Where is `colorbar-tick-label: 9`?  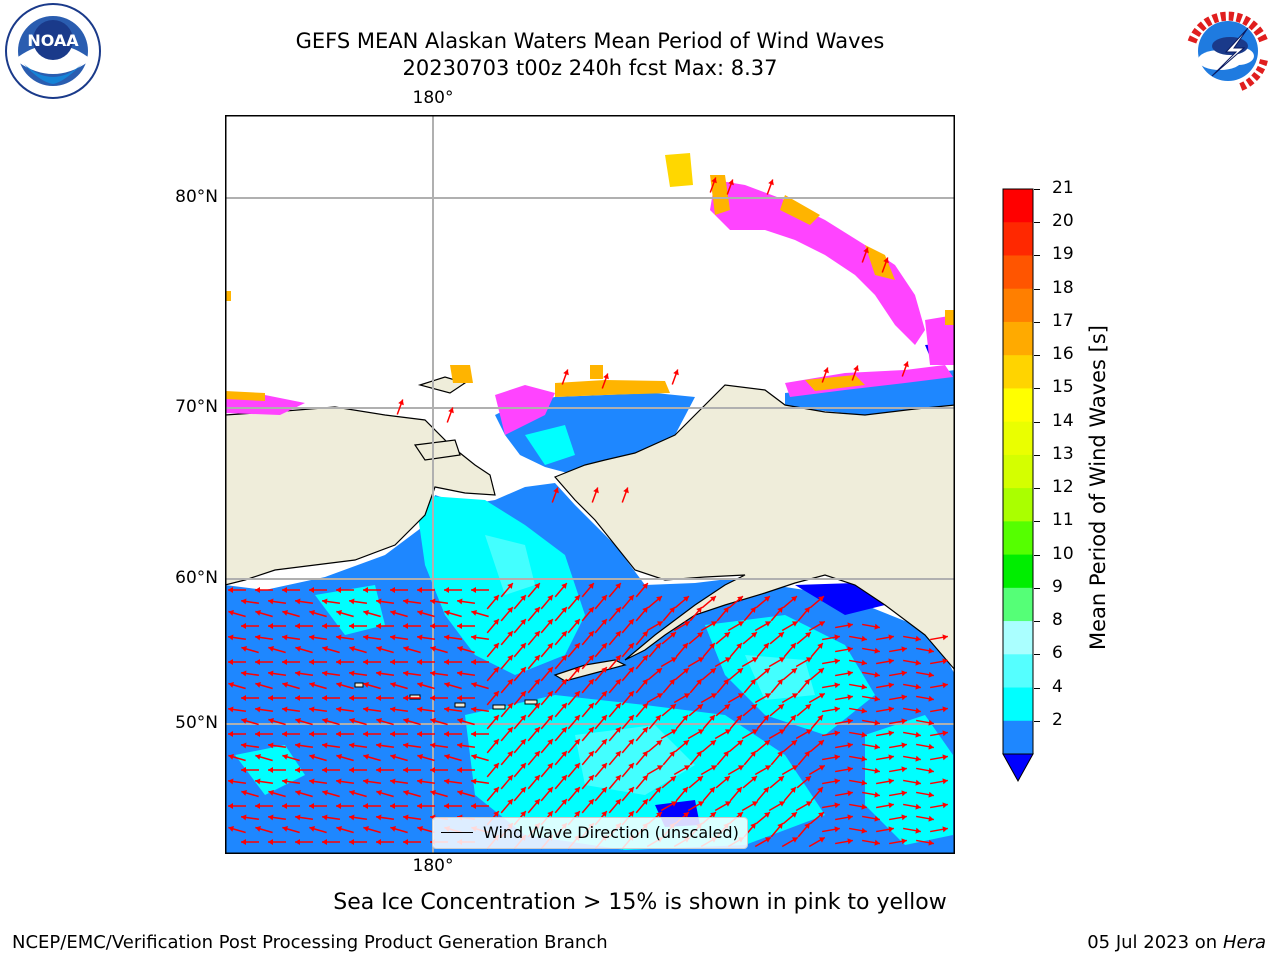 colorbar-tick-label: 9 is located at coordinates (1057, 586).